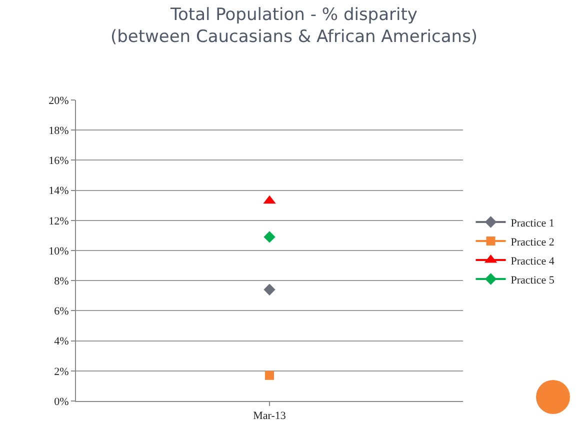 The width and height of the screenshot is (588, 447). What do you see at coordinates (532, 261) in the screenshot?
I see `legend-label: Practice 4` at bounding box center [532, 261].